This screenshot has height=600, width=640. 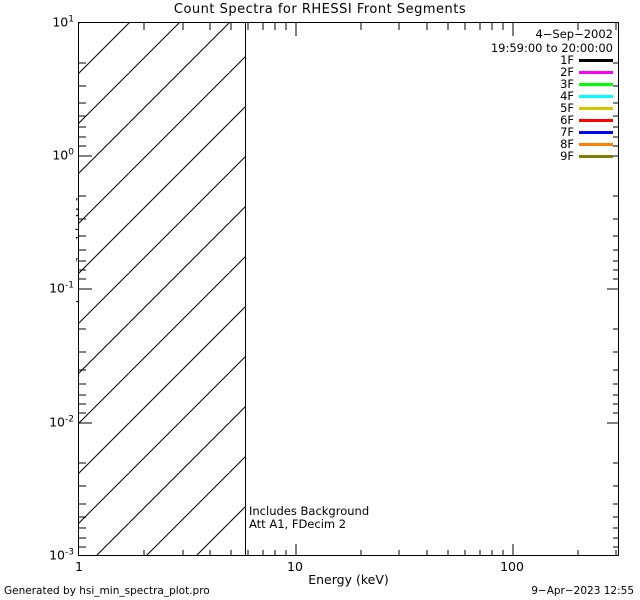 What do you see at coordinates (245, 289) in the screenshot?
I see `hatch-region-edge` at bounding box center [245, 289].